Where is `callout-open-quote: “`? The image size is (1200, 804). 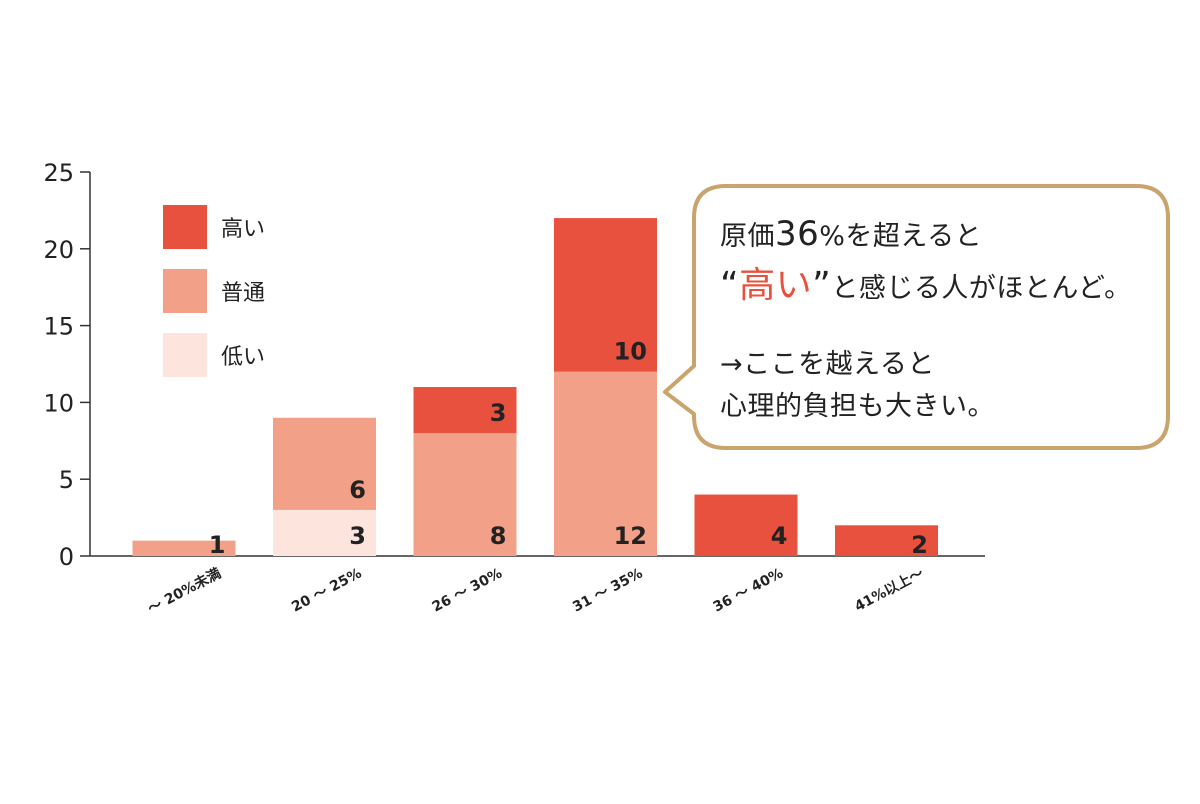
callout-open-quote: “ is located at coordinates (730, 285).